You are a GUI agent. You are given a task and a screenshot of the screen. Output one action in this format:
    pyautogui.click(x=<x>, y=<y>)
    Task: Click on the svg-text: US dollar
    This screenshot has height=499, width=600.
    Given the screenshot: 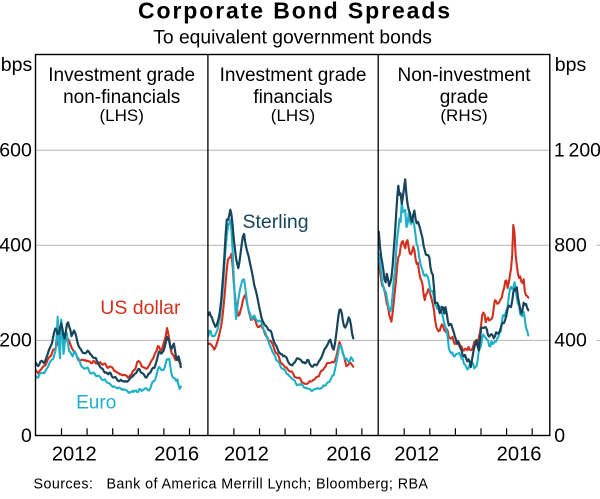 What is the action you would take?
    pyautogui.click(x=140, y=308)
    